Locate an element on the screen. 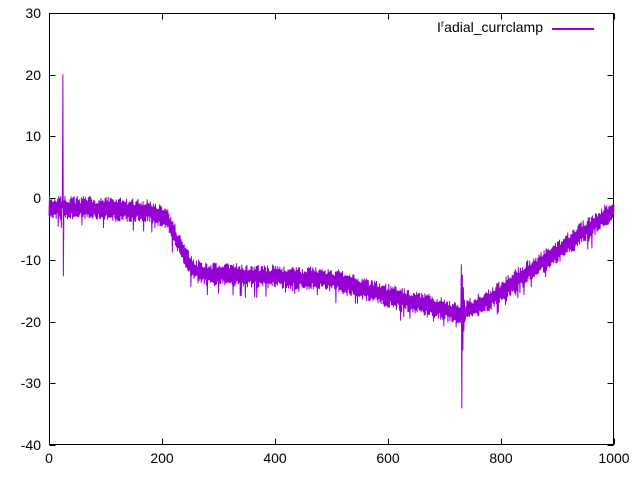 The width and height of the screenshot is (640, 480). y-tick-label: 0 is located at coordinates (37, 198).